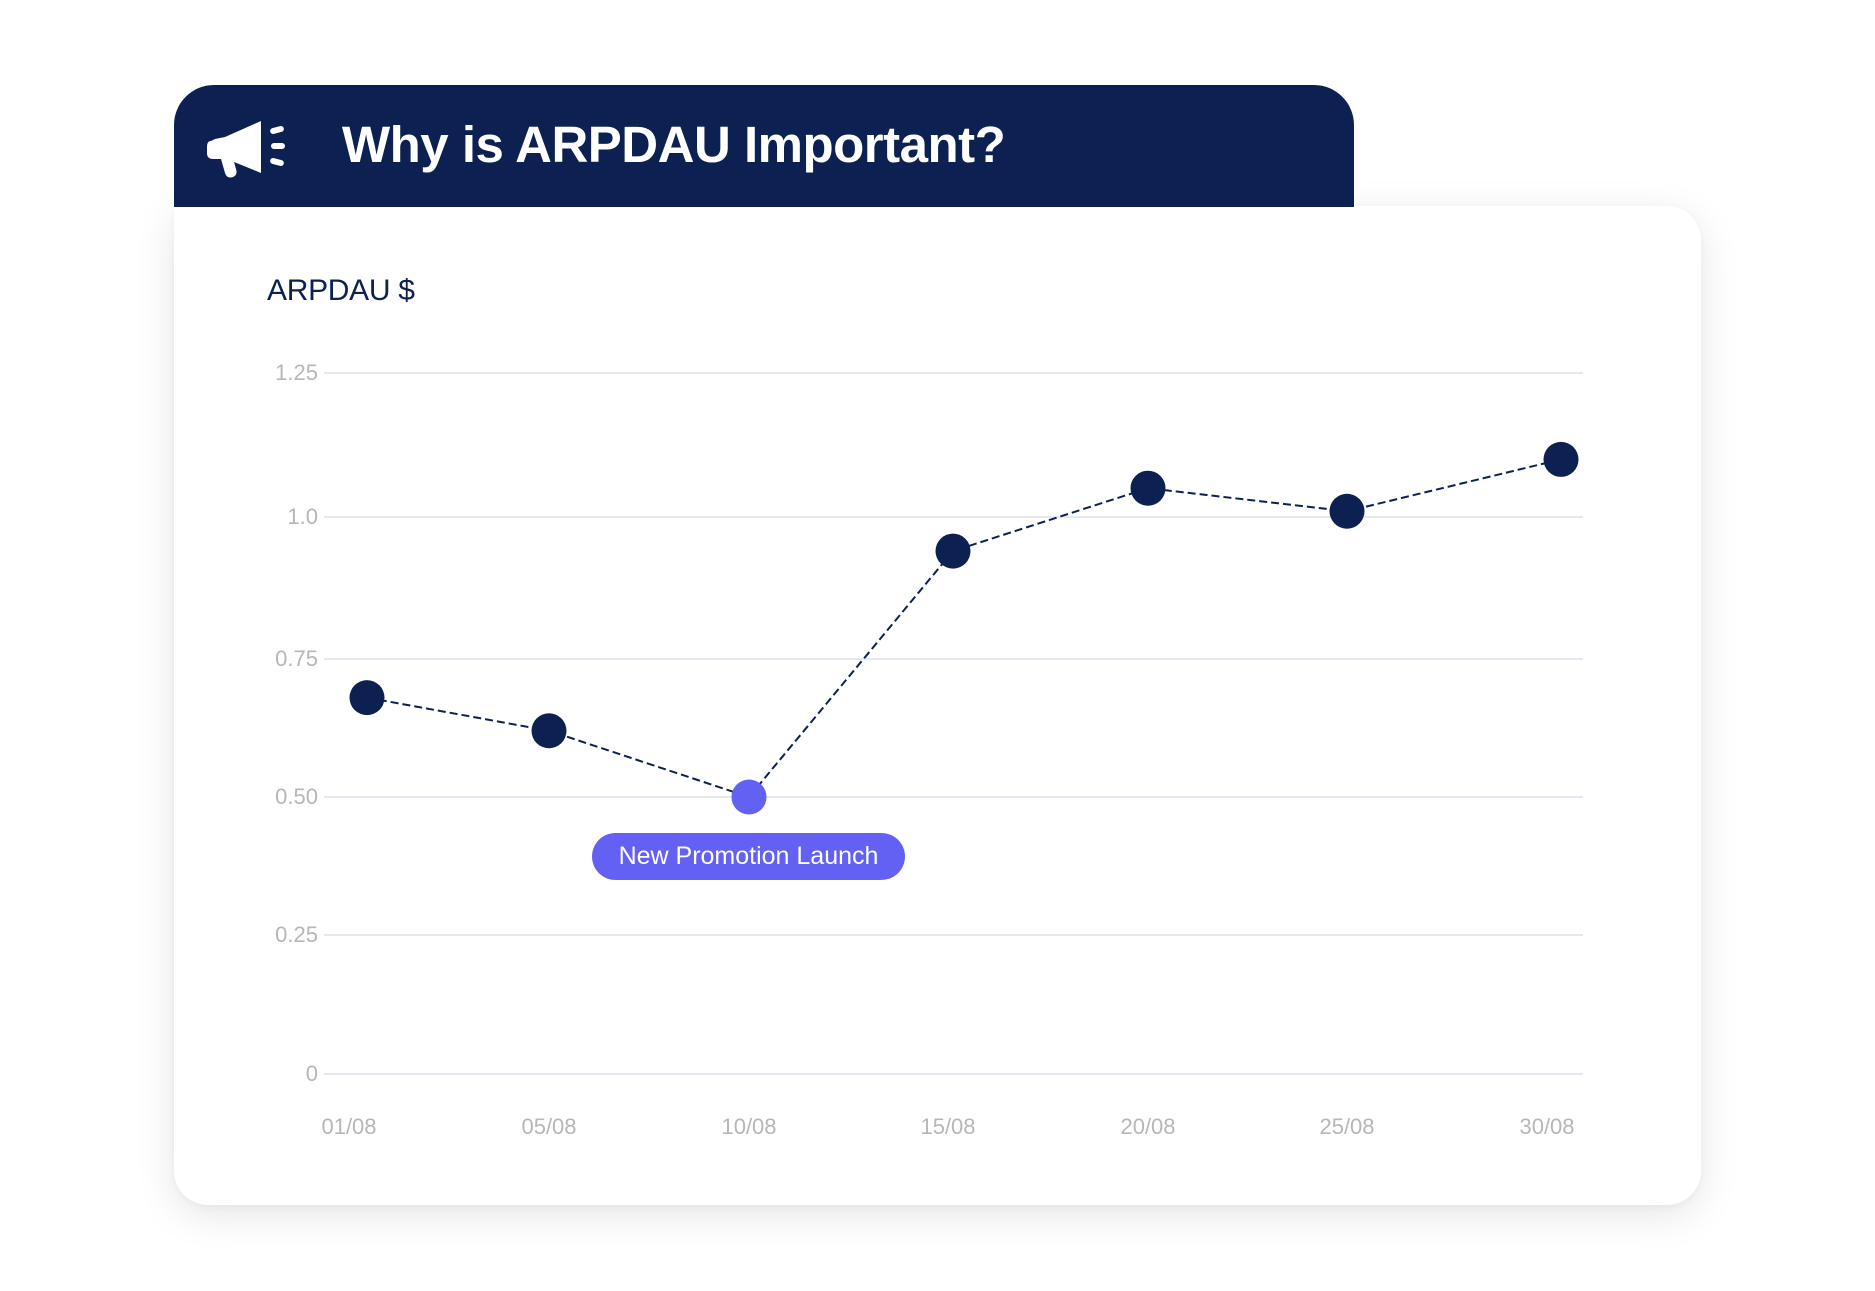  I want to click on y-tick-label: 0.50, so click(296, 796).